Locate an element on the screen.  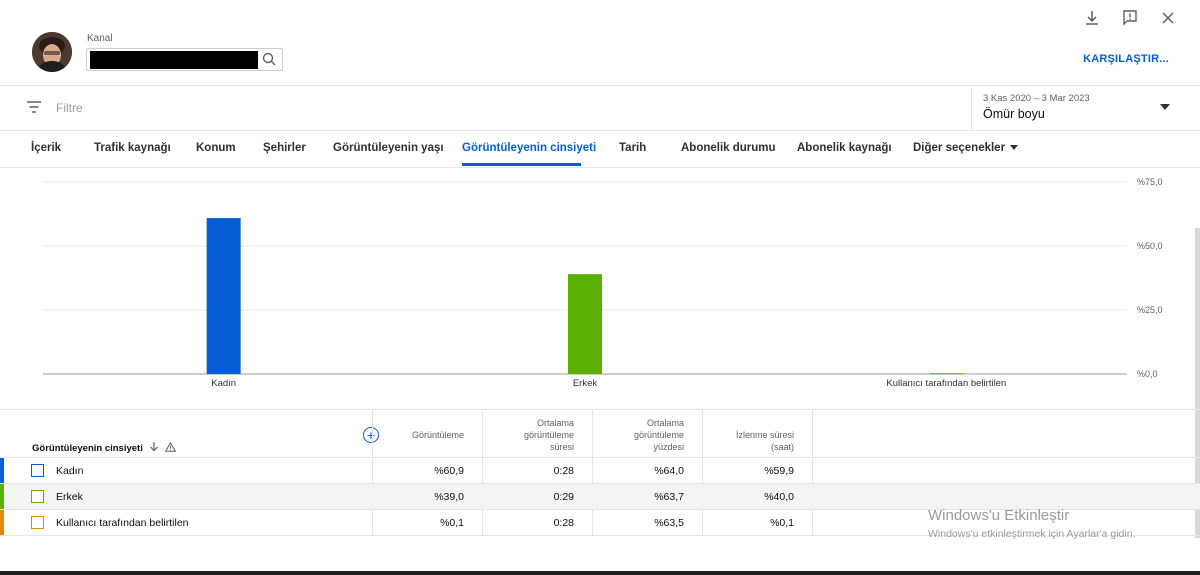
window-actions is located at coordinates (1130, 18).